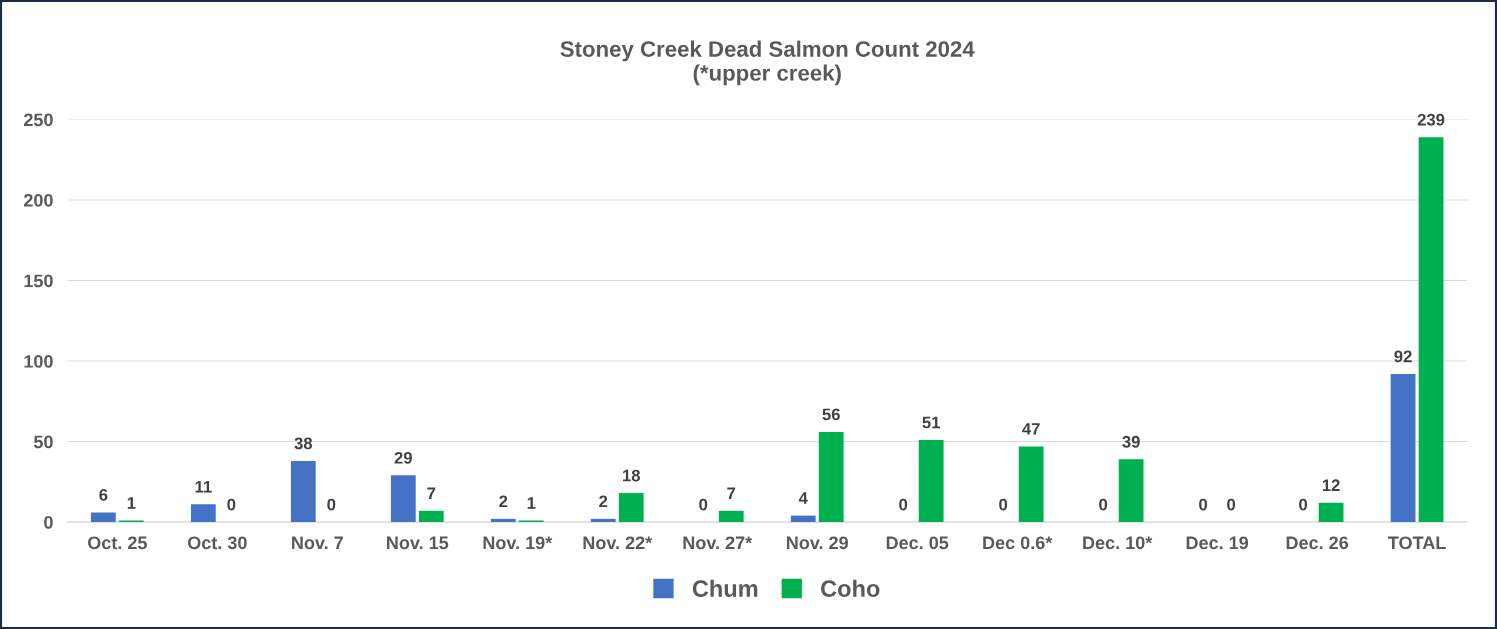  Describe the element at coordinates (725, 588) in the screenshot. I see `legend-label: Chum` at that location.